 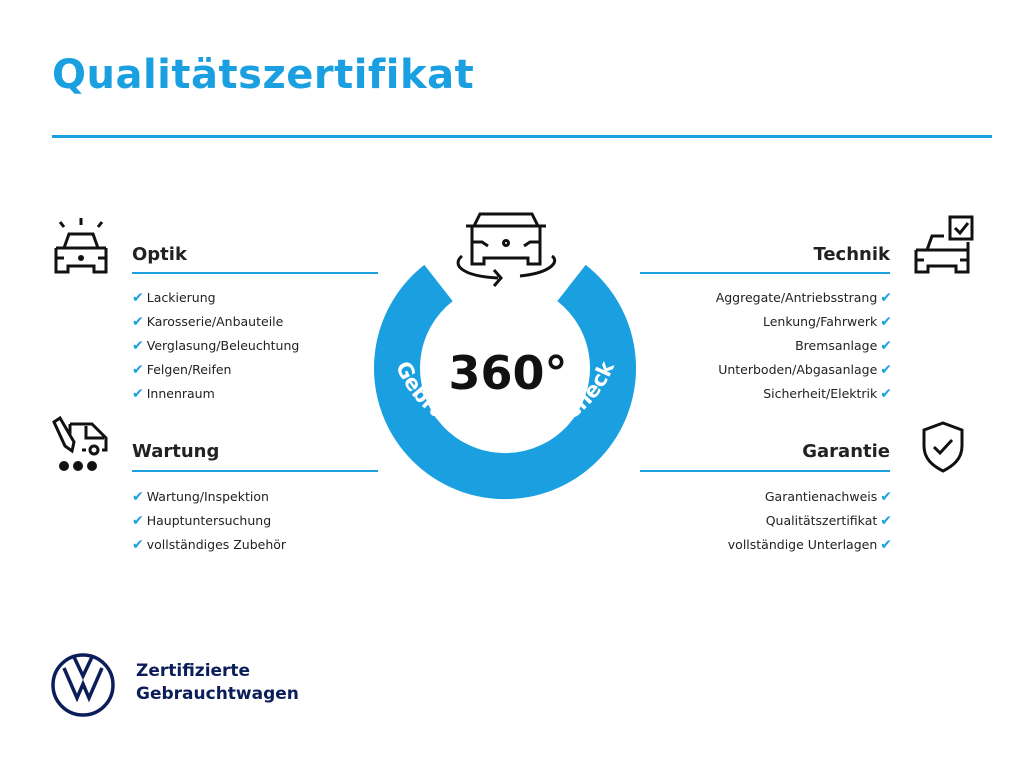 I want to click on list-item: ✔ Lackierung, so click(x=174, y=298).